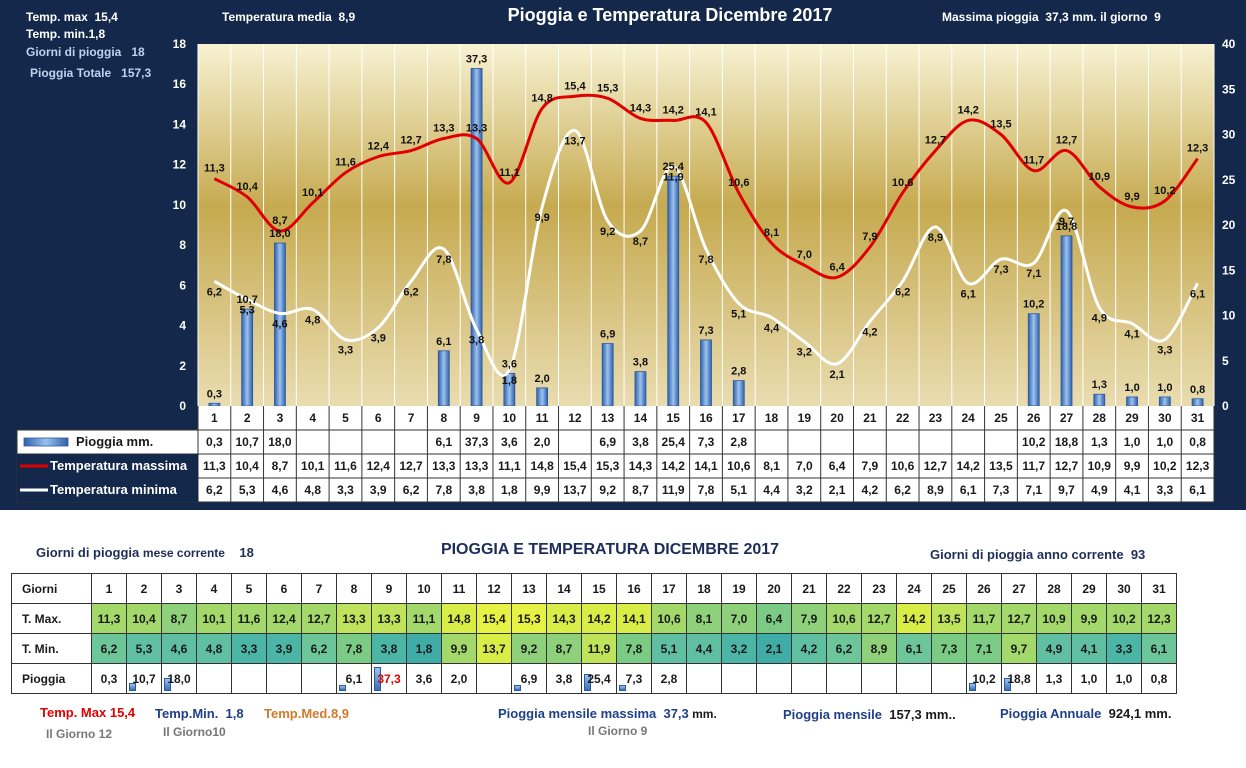  I want to click on day-tick-label: 15, so click(674, 418).